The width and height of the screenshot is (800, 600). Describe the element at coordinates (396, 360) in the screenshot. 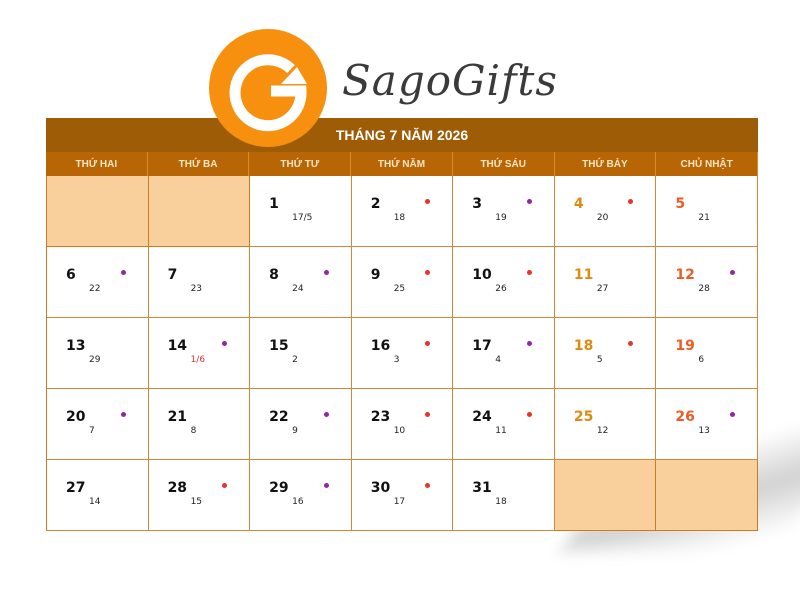

I see `lunar-date: 3` at that location.